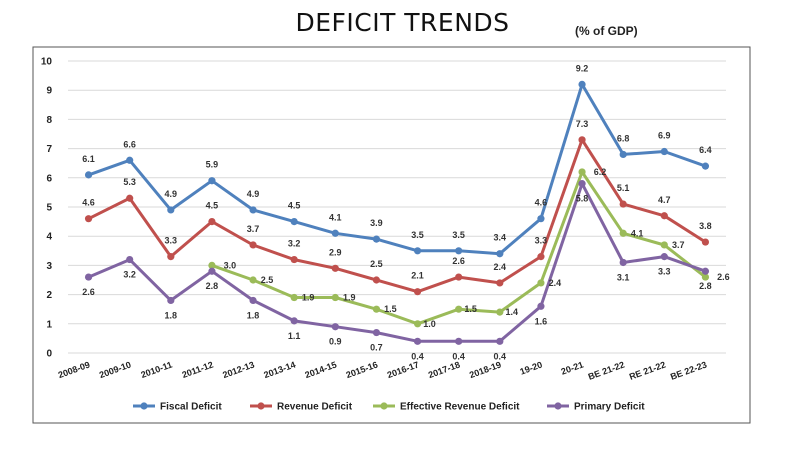  What do you see at coordinates (253, 229) in the screenshot?
I see `revenue-deficit-data-label: 3.7` at bounding box center [253, 229].